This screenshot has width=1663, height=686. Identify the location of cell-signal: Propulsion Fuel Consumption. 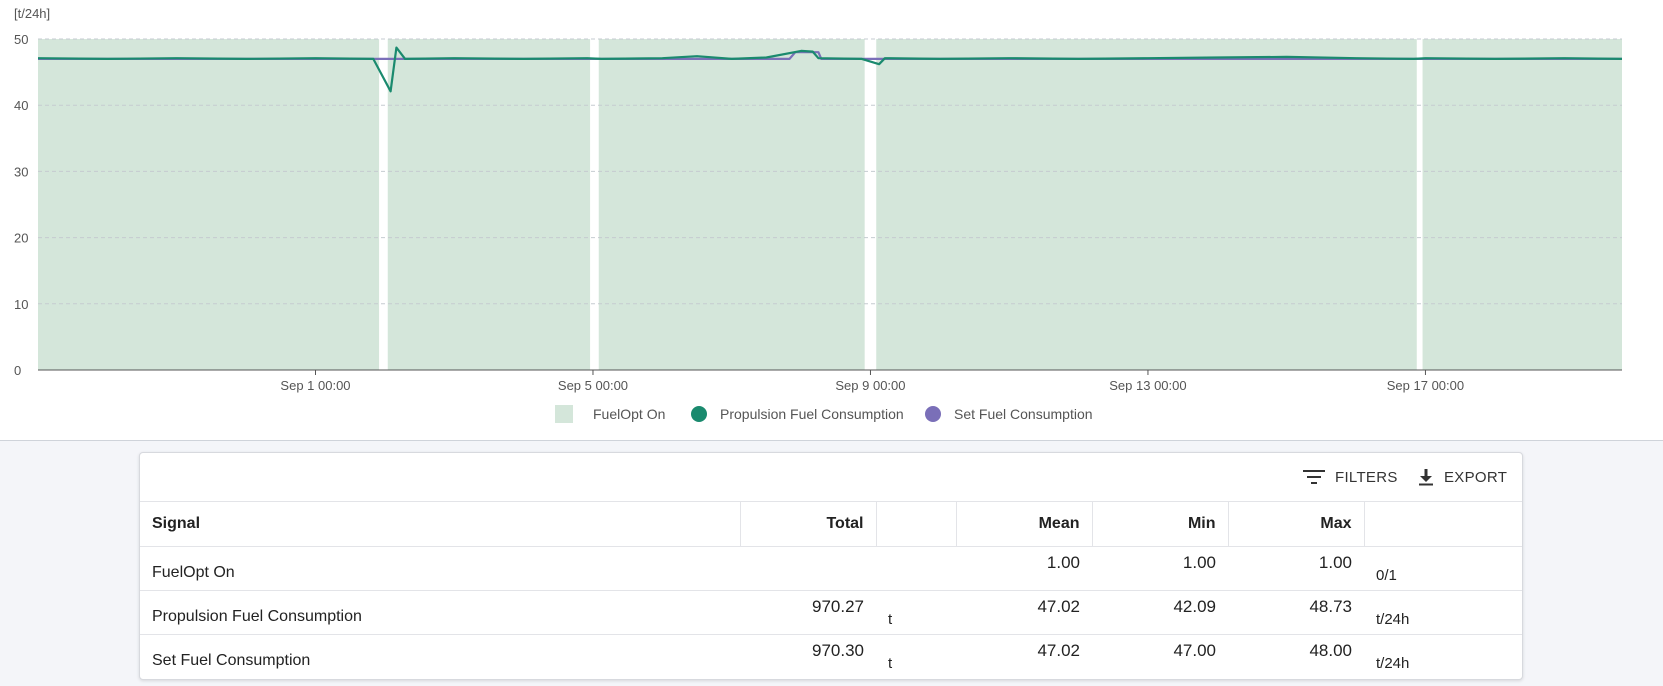
(440, 612).